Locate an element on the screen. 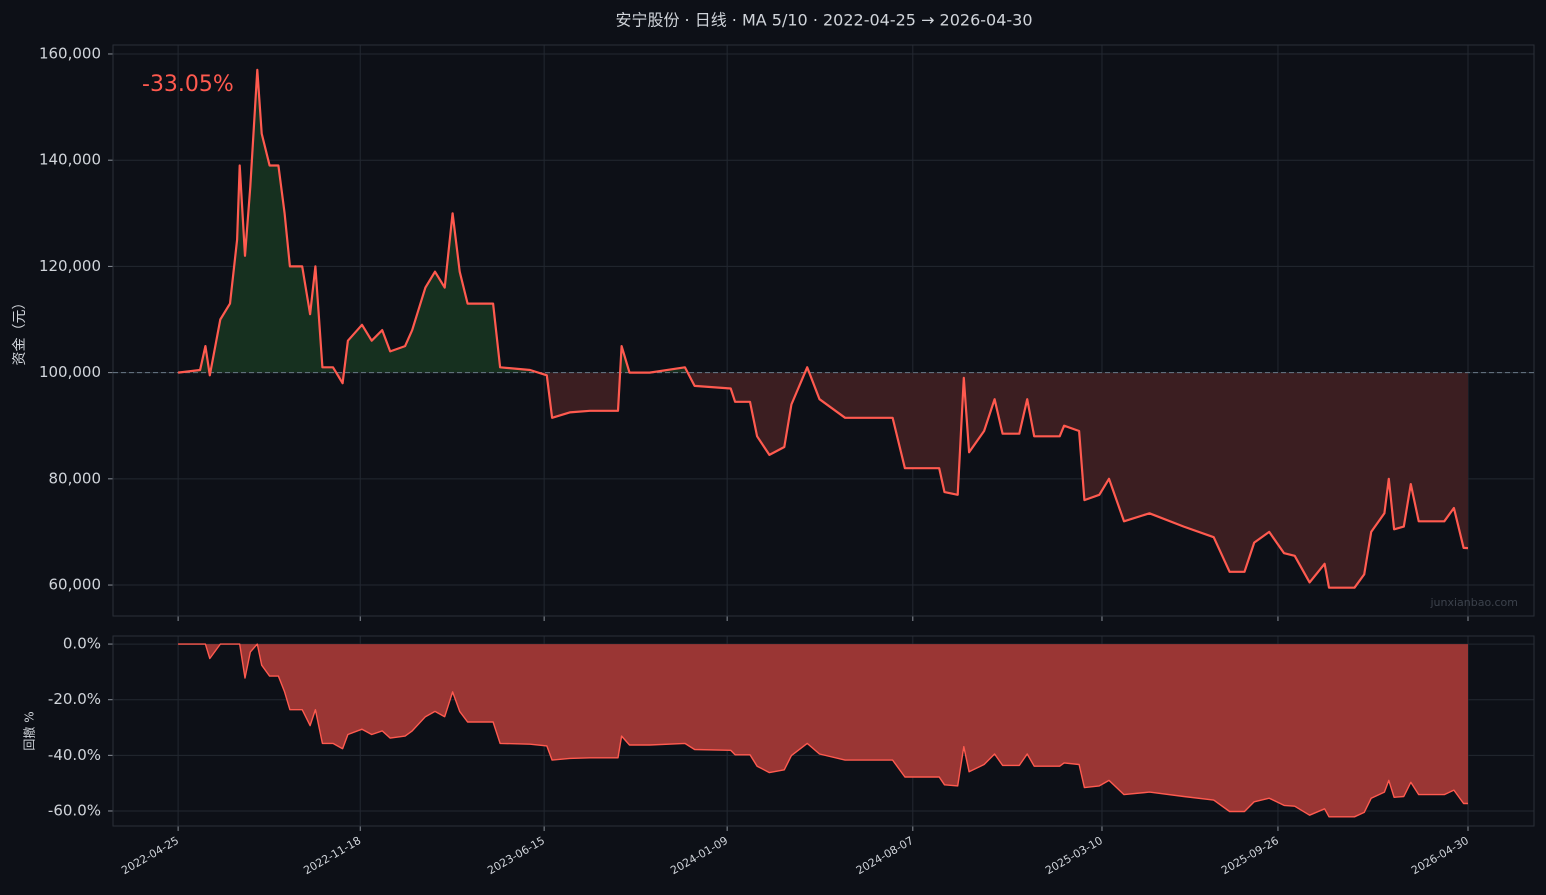  y-tick-label: -20.0% is located at coordinates (74, 699).